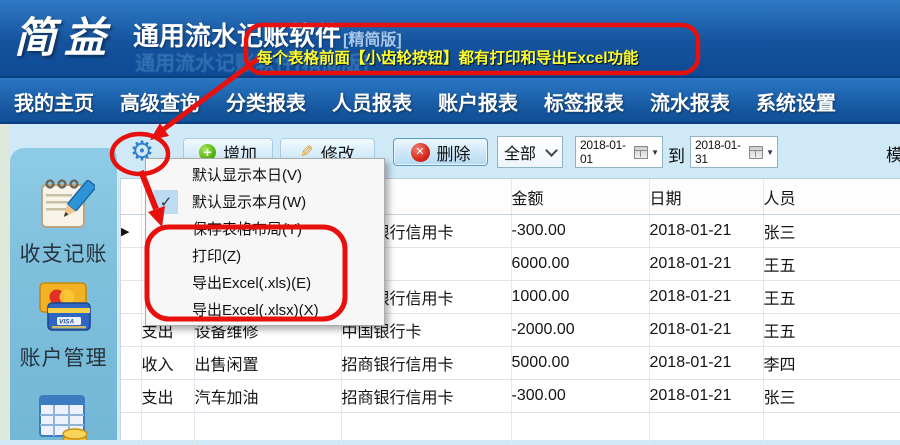 The height and width of the screenshot is (445, 900). I want to click on date-to-picker: 2018-01-31 ▼, so click(734, 152).